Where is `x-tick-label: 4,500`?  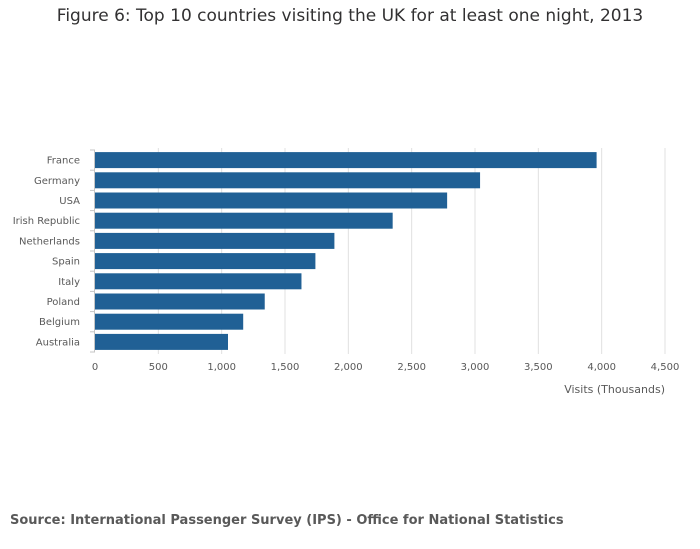 x-tick-label: 4,500 is located at coordinates (665, 367).